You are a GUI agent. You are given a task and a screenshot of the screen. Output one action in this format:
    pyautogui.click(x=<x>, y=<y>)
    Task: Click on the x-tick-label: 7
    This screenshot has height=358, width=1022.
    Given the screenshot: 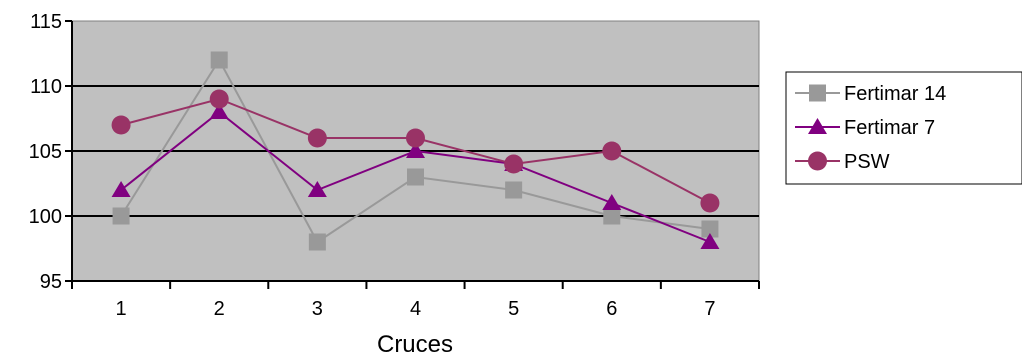 What is the action you would take?
    pyautogui.click(x=709, y=309)
    